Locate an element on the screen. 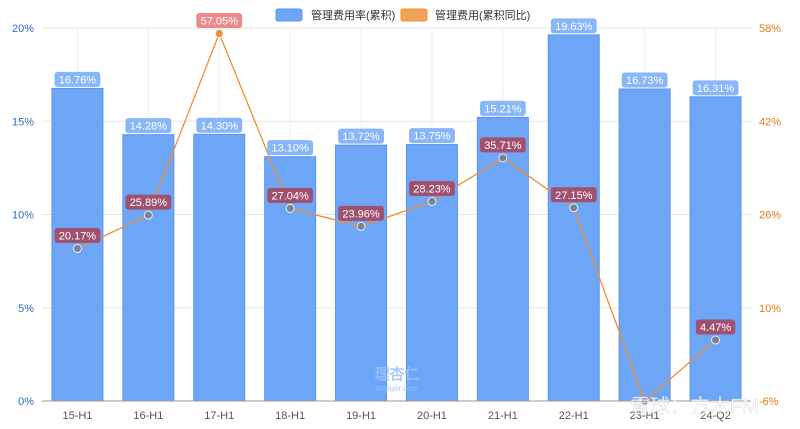 Image resolution: width=800 pixels, height=429 pixels. bar-value-label: 19.63% is located at coordinates (574, 27).